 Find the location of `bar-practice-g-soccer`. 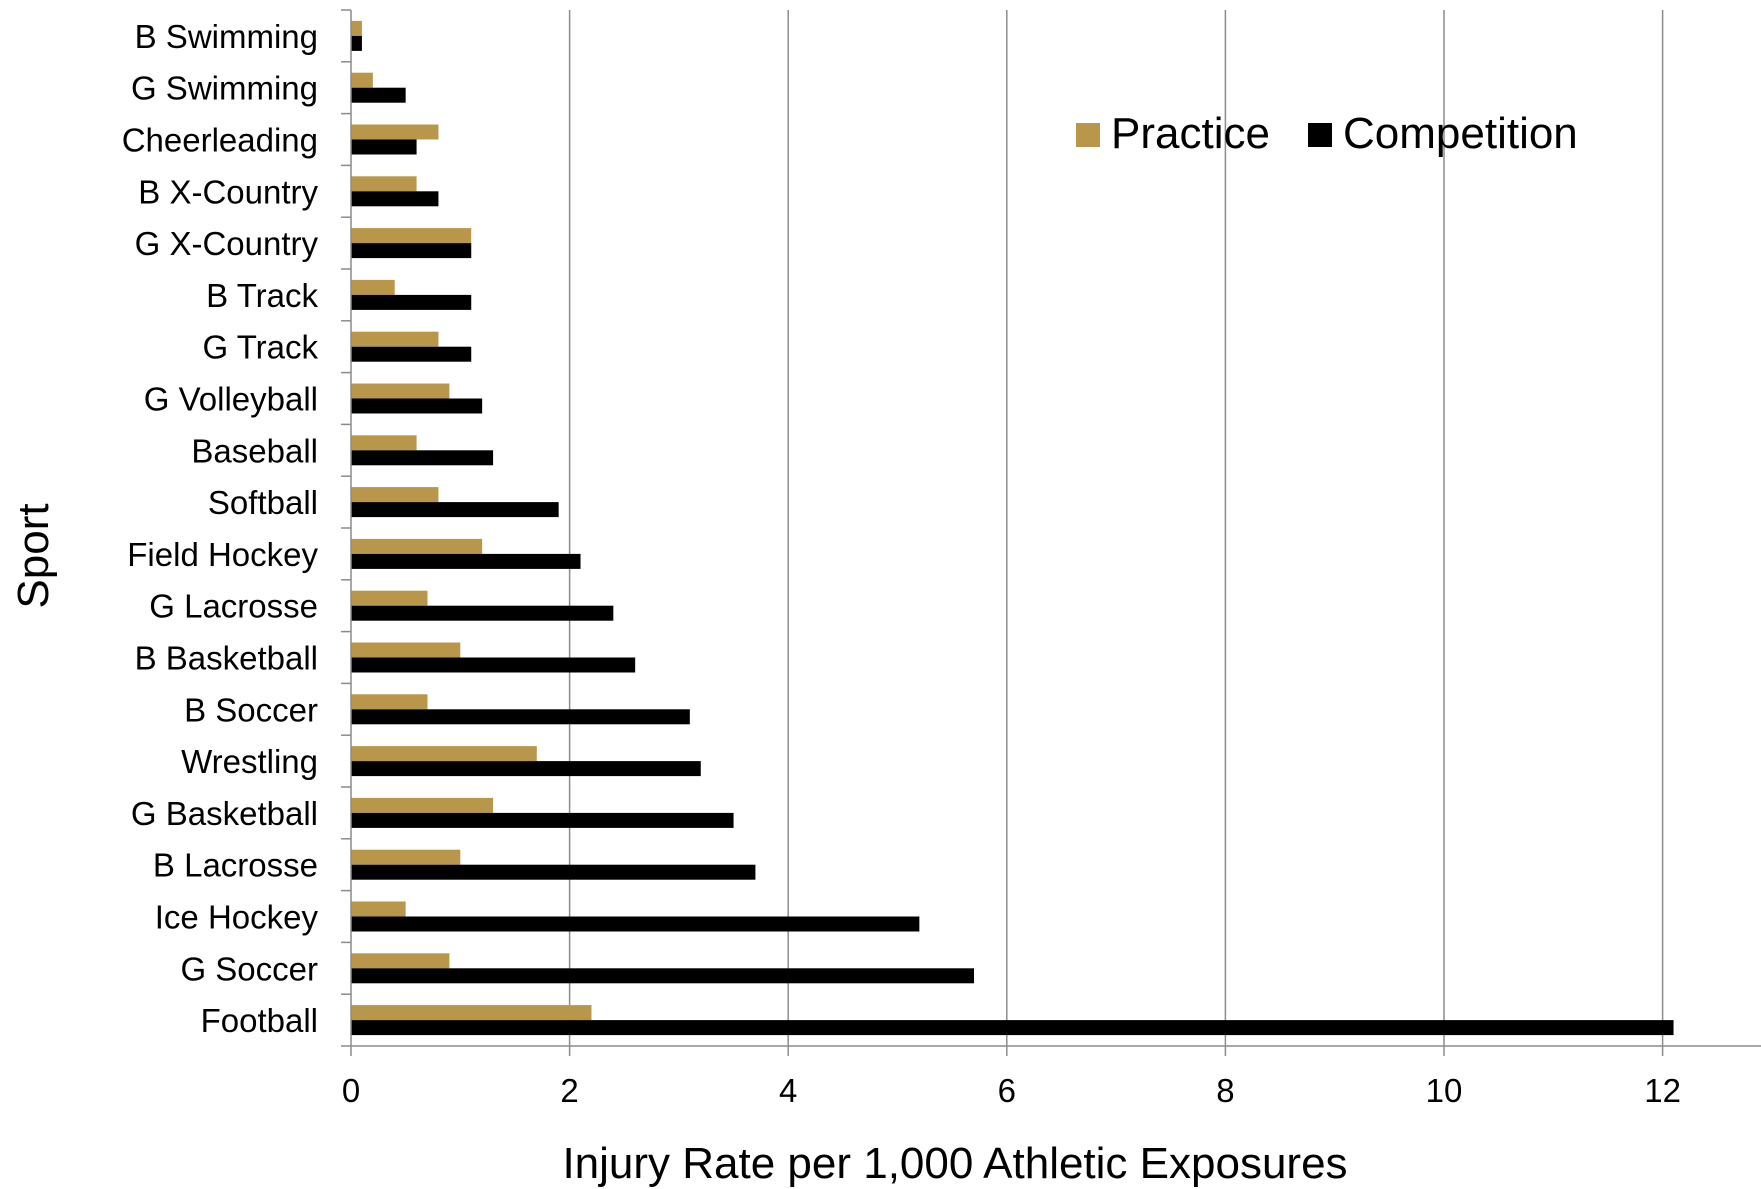

bar-practice-g-soccer is located at coordinates (400, 961).